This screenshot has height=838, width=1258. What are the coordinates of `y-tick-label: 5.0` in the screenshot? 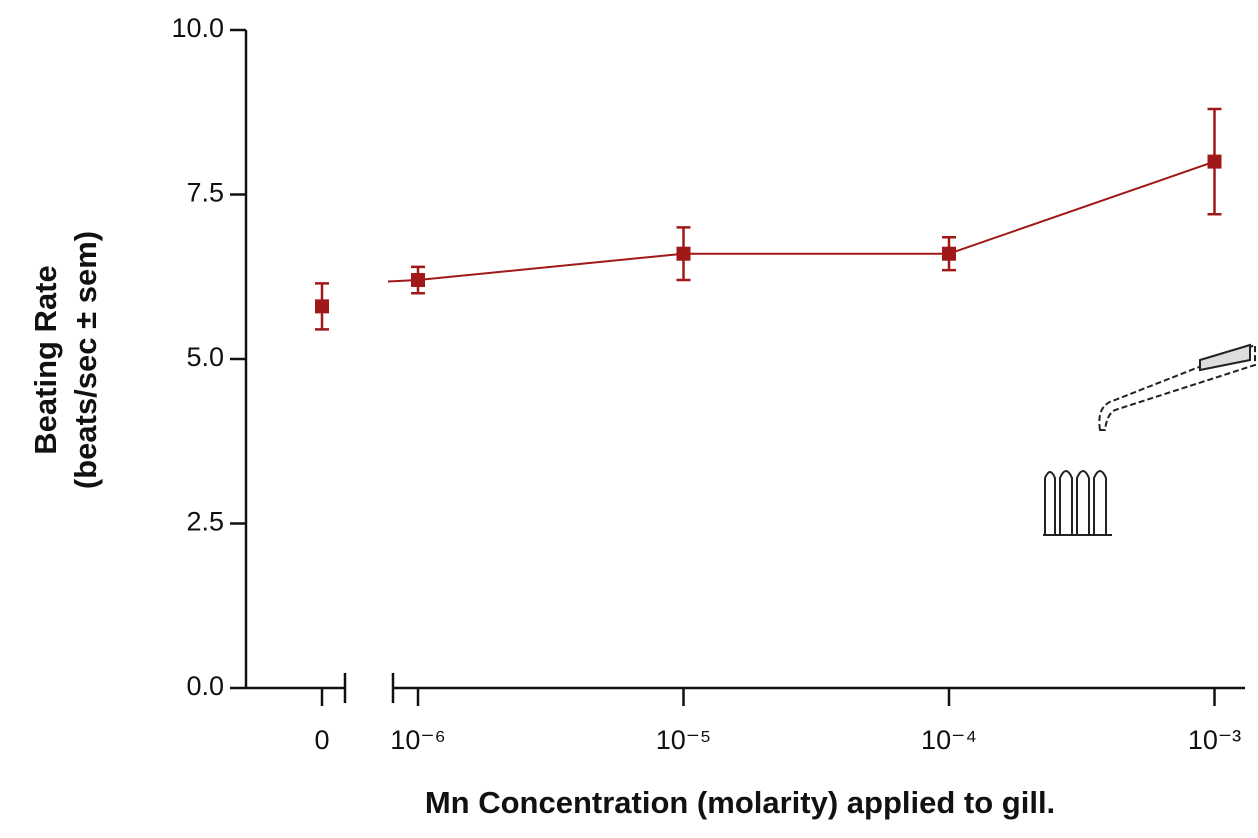 It's located at (205, 357).